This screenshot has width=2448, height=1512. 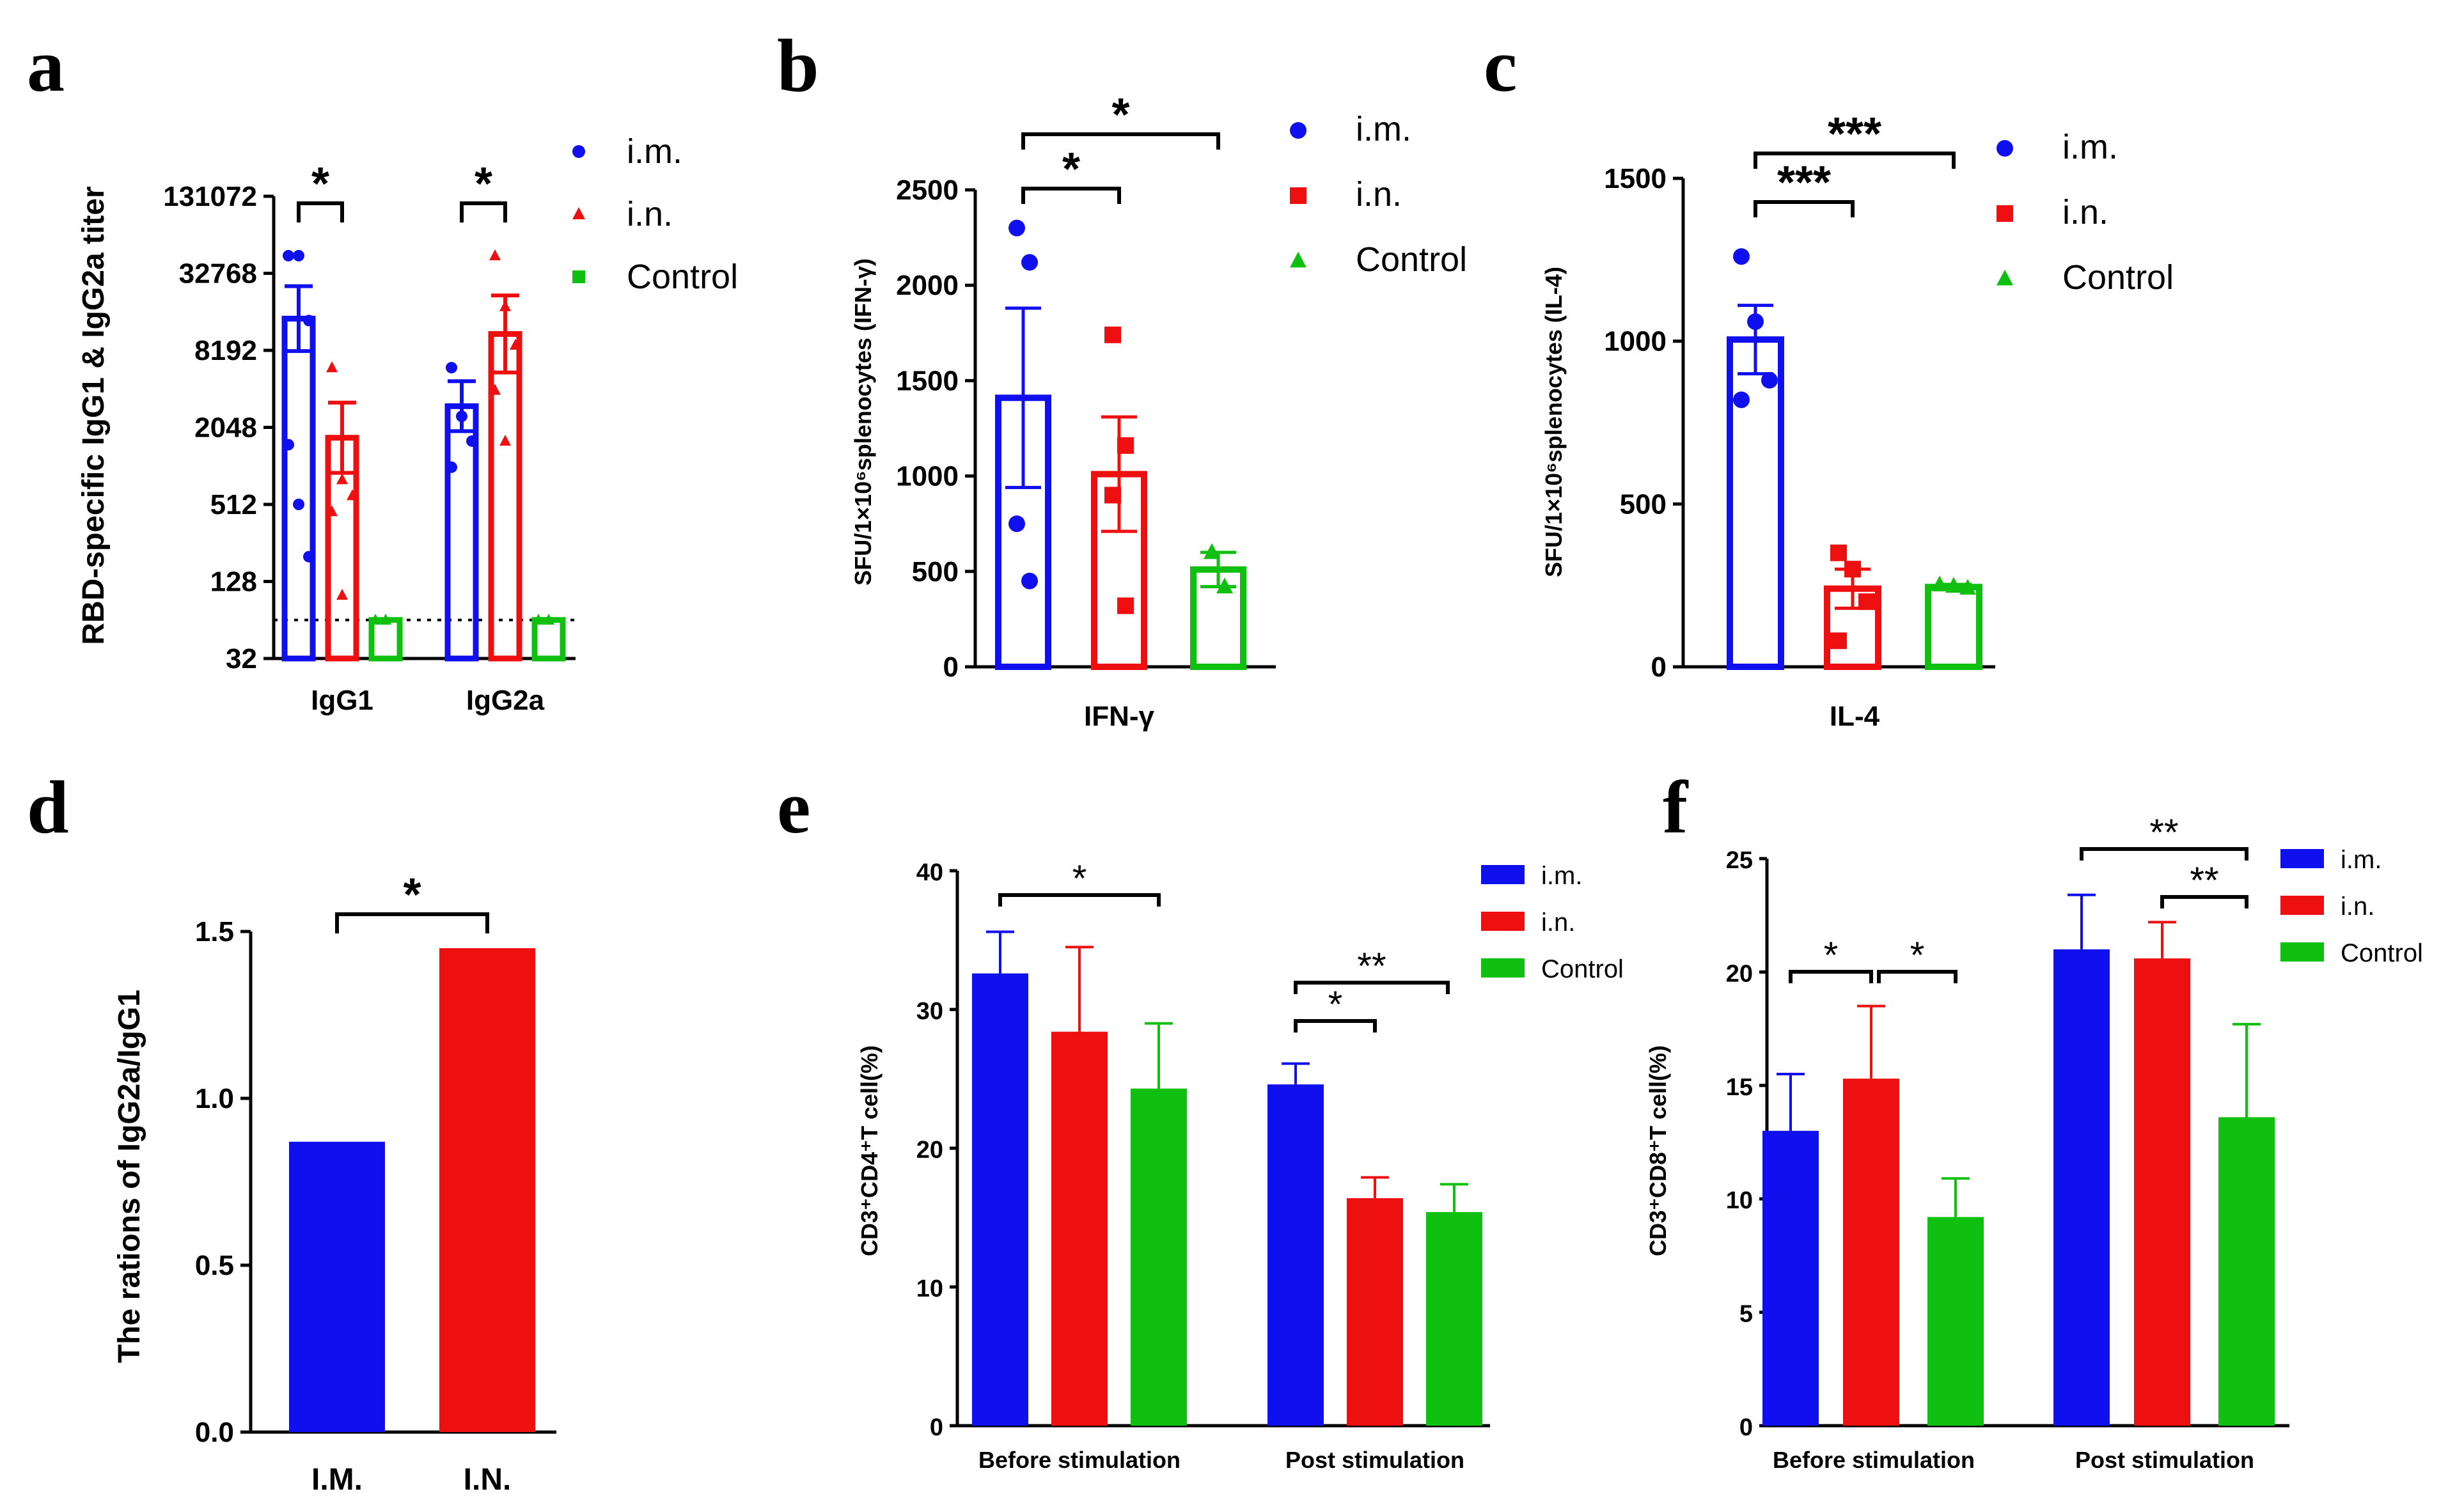 What do you see at coordinates (935, 572) in the screenshot?
I see `panel-b-y-tick-label: 500` at bounding box center [935, 572].